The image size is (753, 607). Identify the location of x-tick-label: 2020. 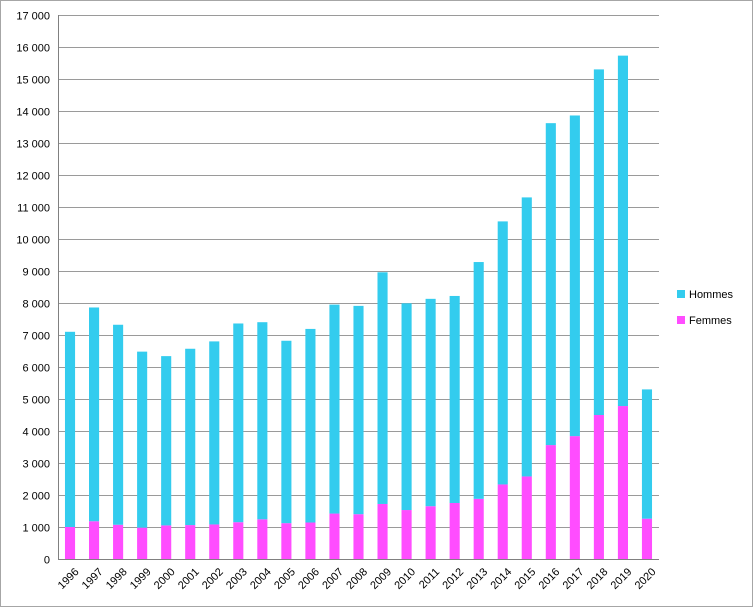
(646, 579).